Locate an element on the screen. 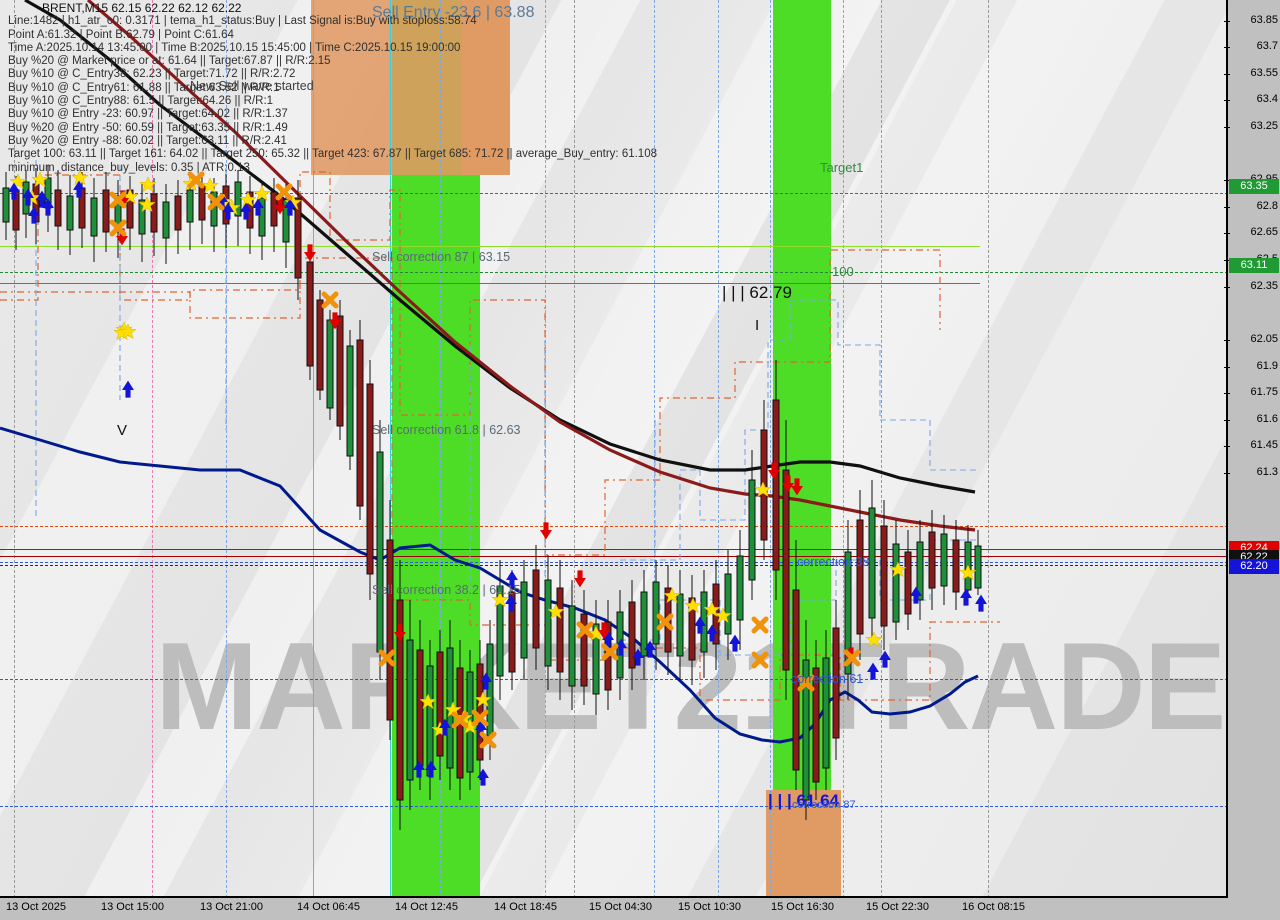  time-tick: 14 Oct 12:45 is located at coordinates (426, 907).